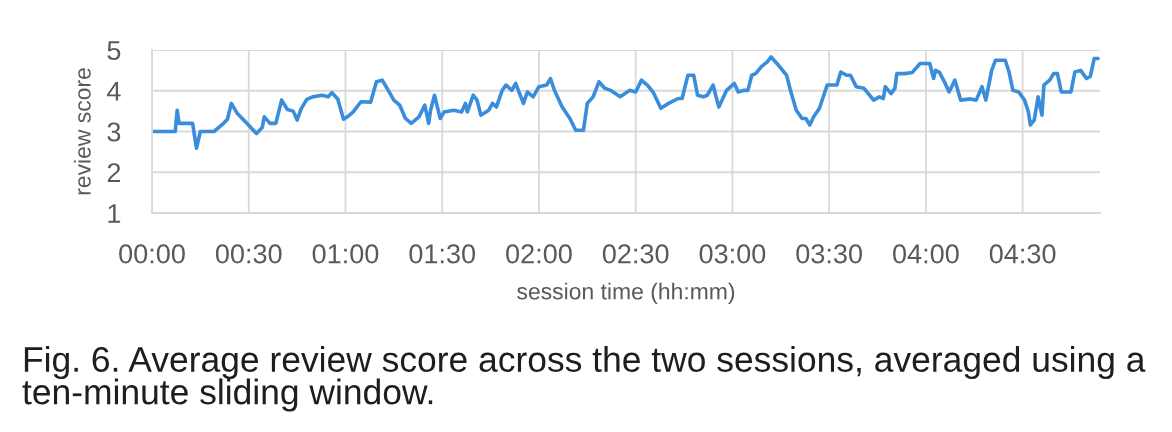 Image resolution: width=1172 pixels, height=432 pixels. What do you see at coordinates (114, 51) in the screenshot?
I see `y-tick-label: 5` at bounding box center [114, 51].